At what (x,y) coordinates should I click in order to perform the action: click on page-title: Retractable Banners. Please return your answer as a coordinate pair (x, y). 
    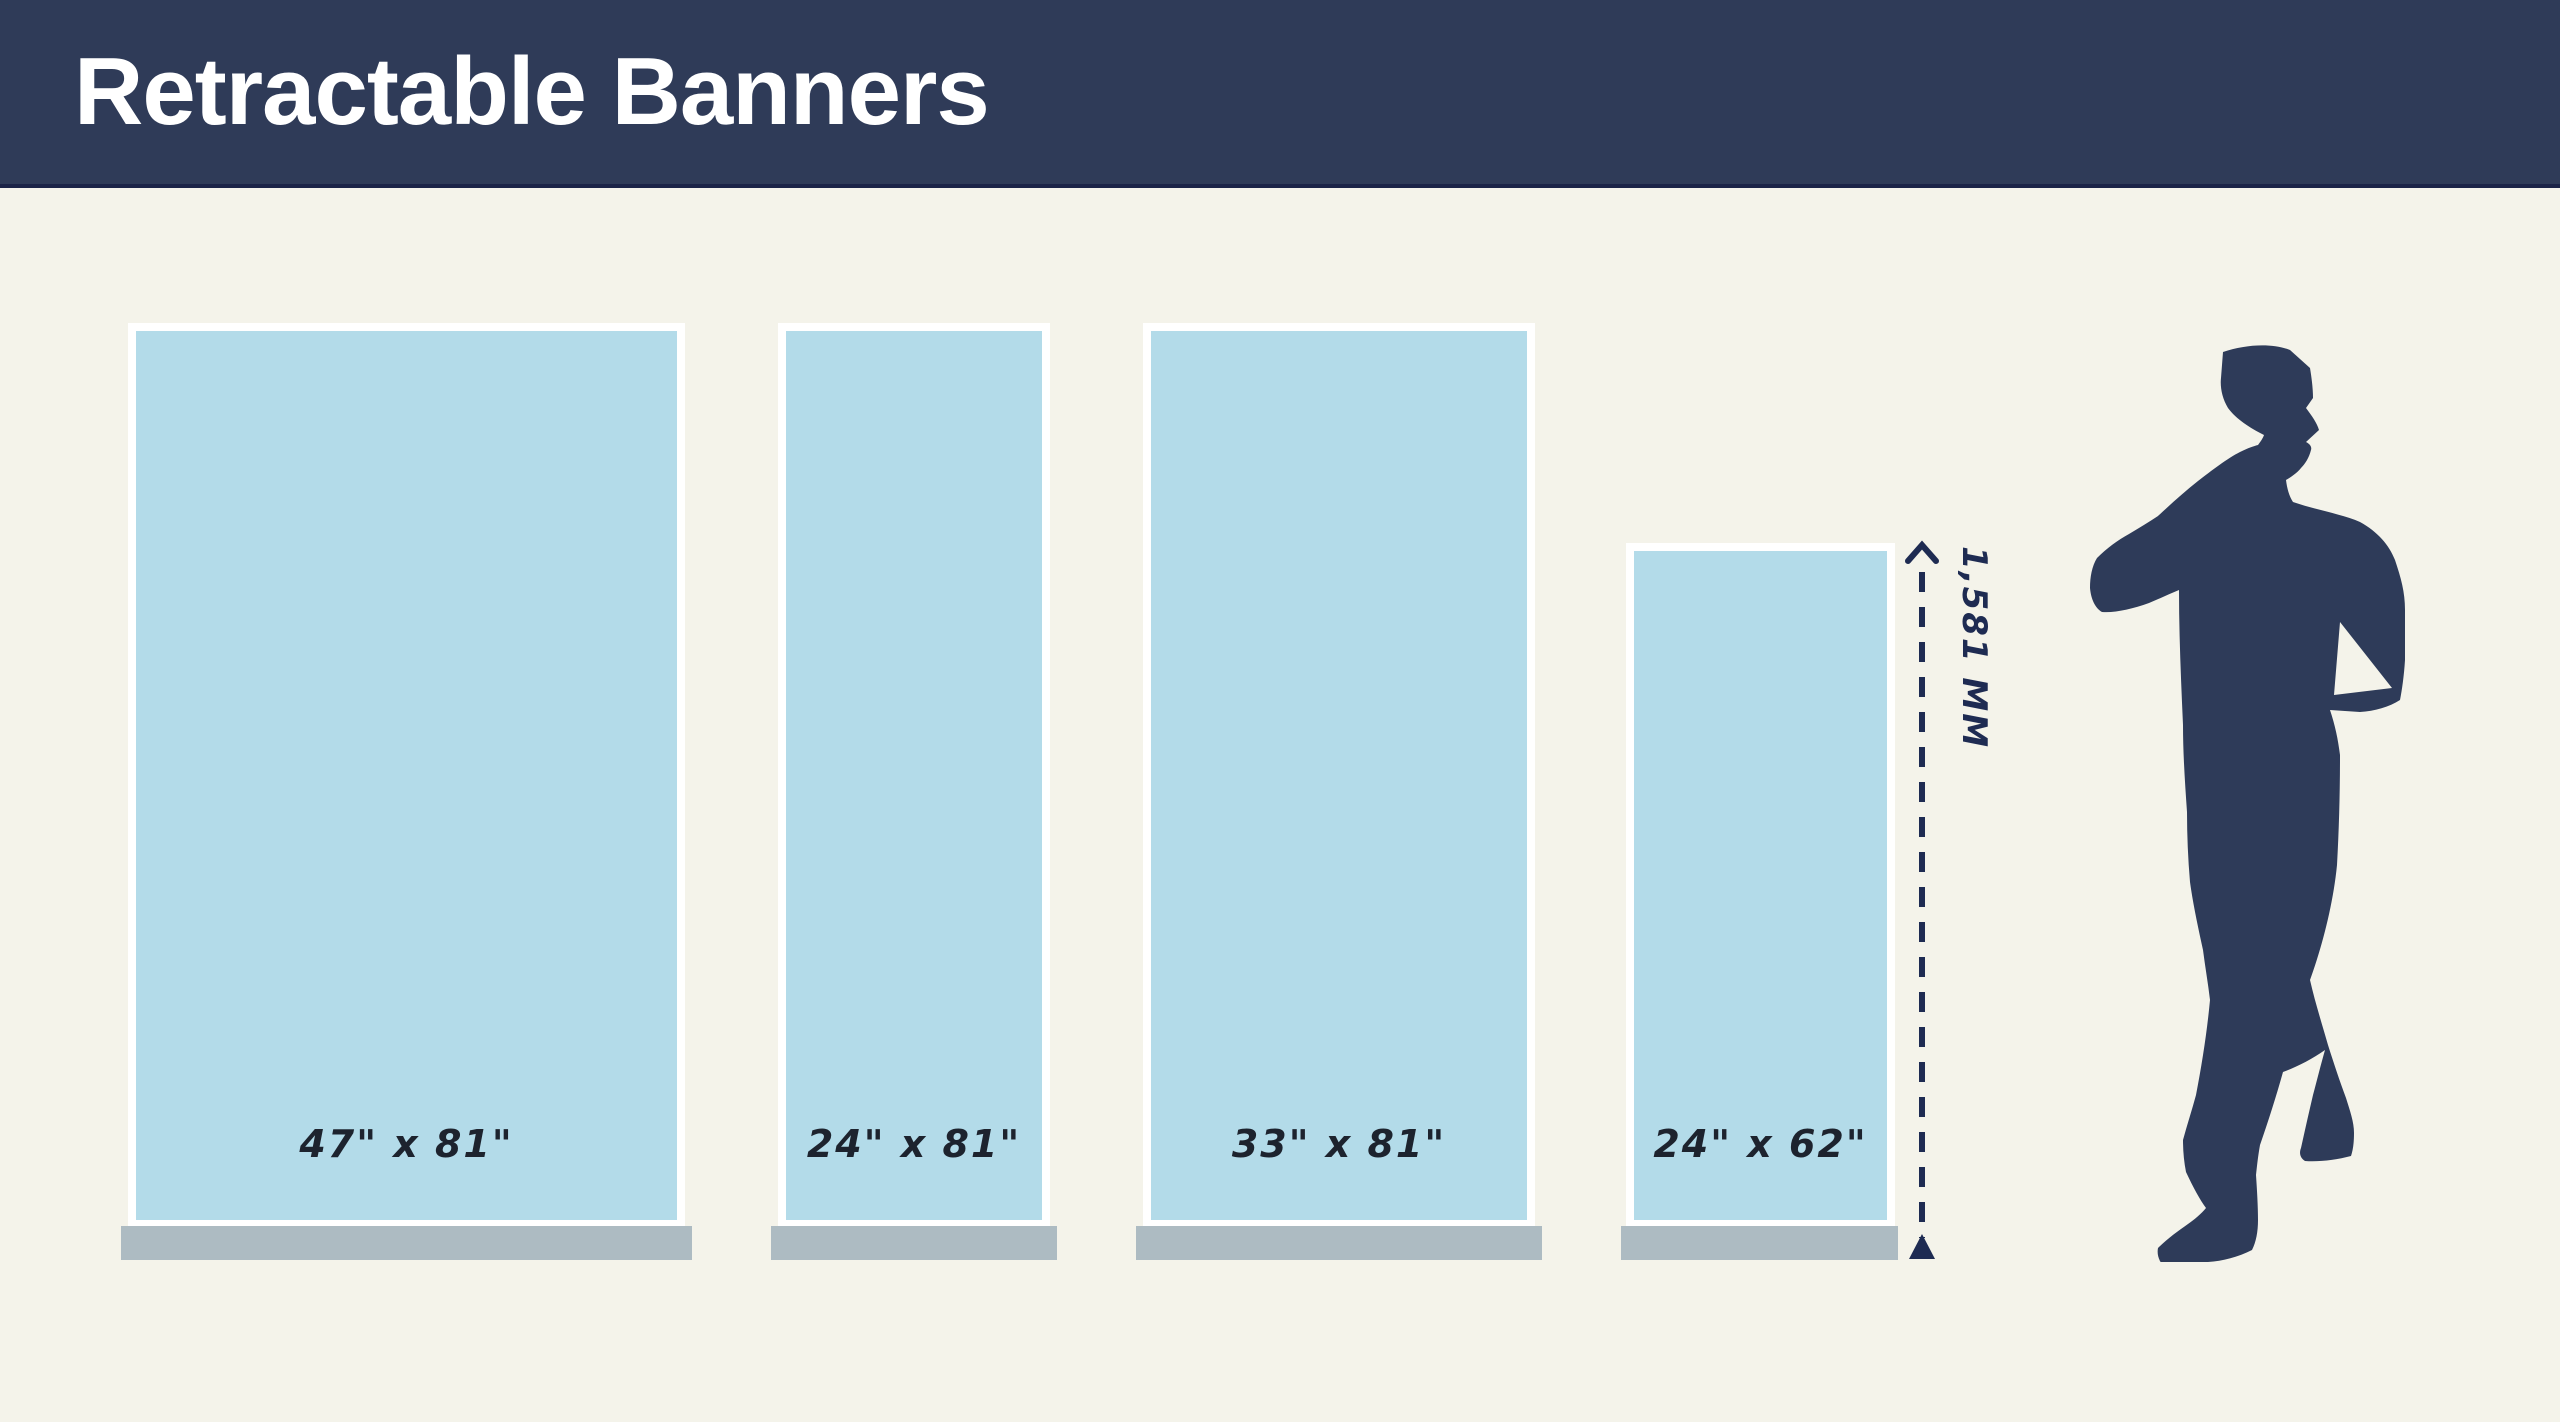
    Looking at the image, I should click on (532, 91).